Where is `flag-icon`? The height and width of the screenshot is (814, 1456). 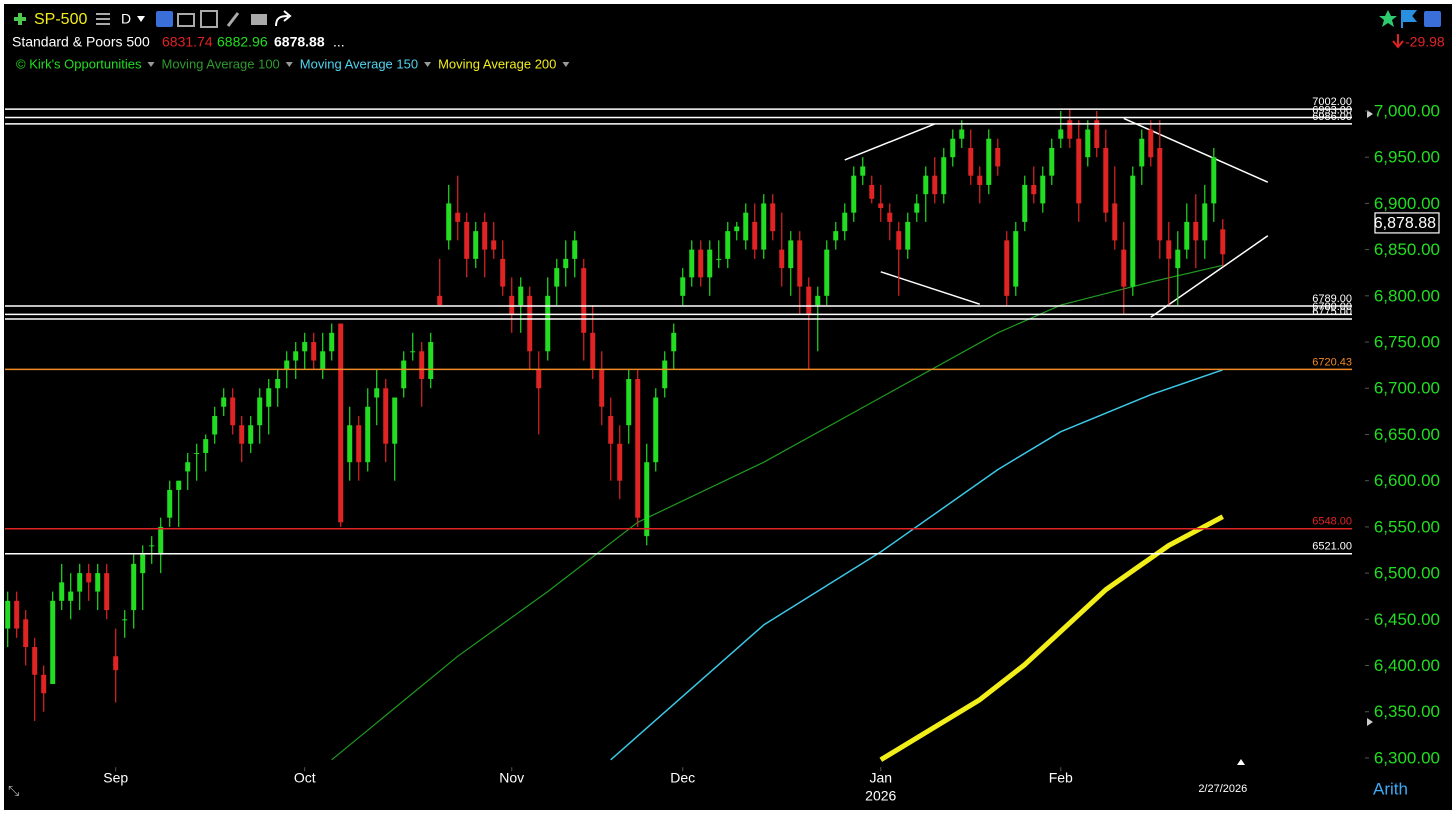 flag-icon is located at coordinates (1409, 19).